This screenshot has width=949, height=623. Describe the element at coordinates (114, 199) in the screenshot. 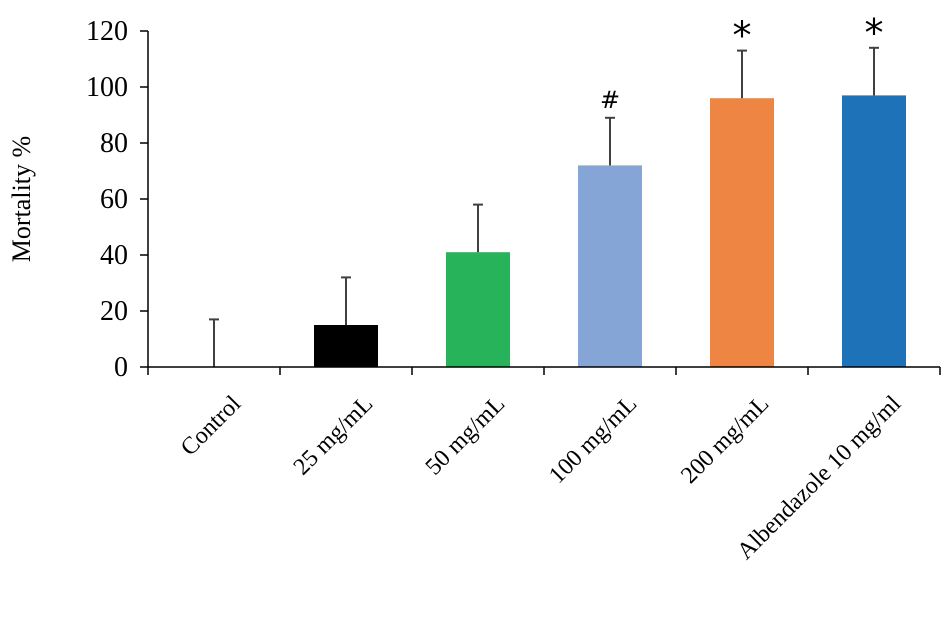

I see `y-tick-label: 60` at that location.